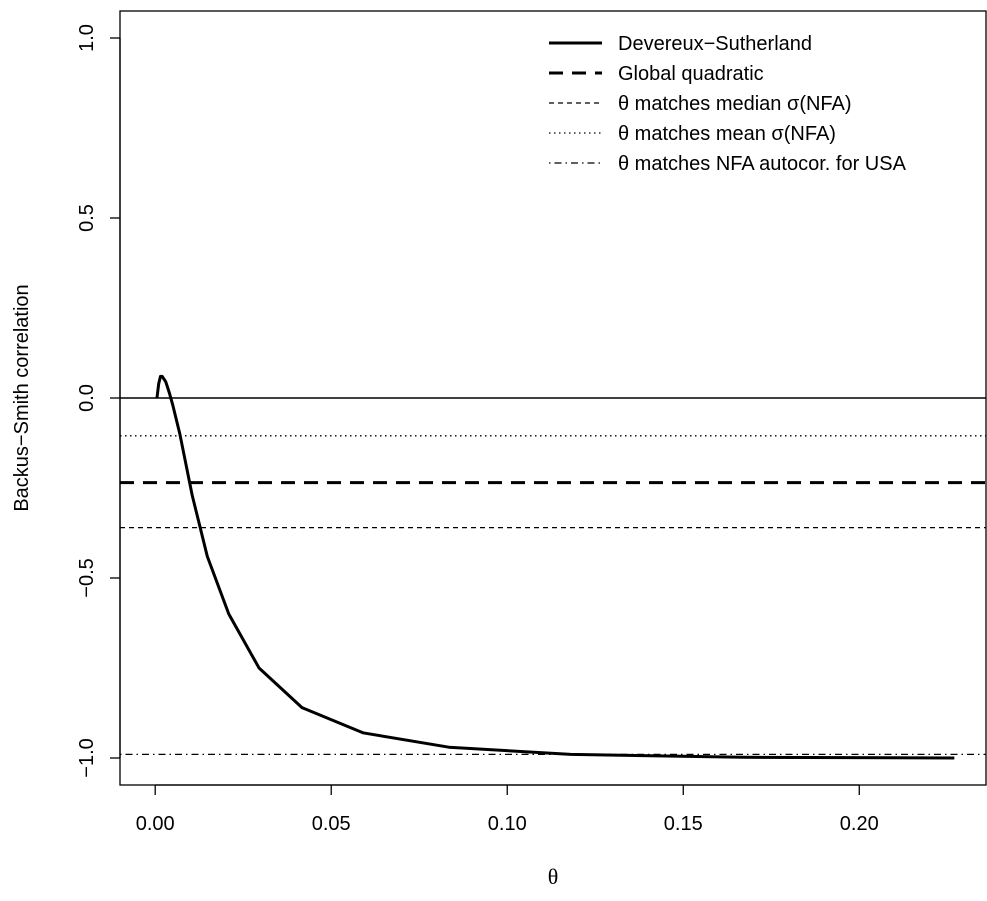 Image resolution: width=987 pixels, height=901 pixels. What do you see at coordinates (691, 74) in the screenshot?
I see `legend-label: Global quadratic` at bounding box center [691, 74].